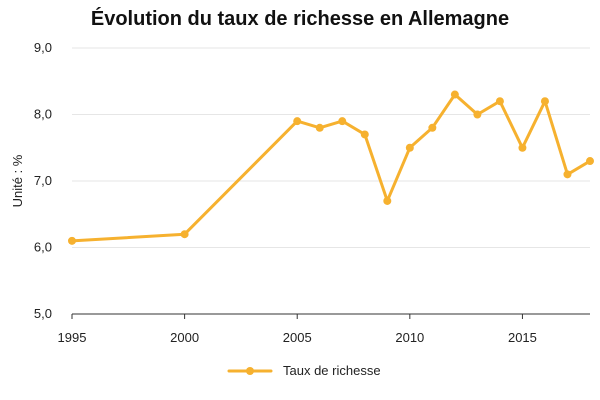 The width and height of the screenshot is (600, 400). I want to click on x-tick-label: 1995, so click(72, 337).